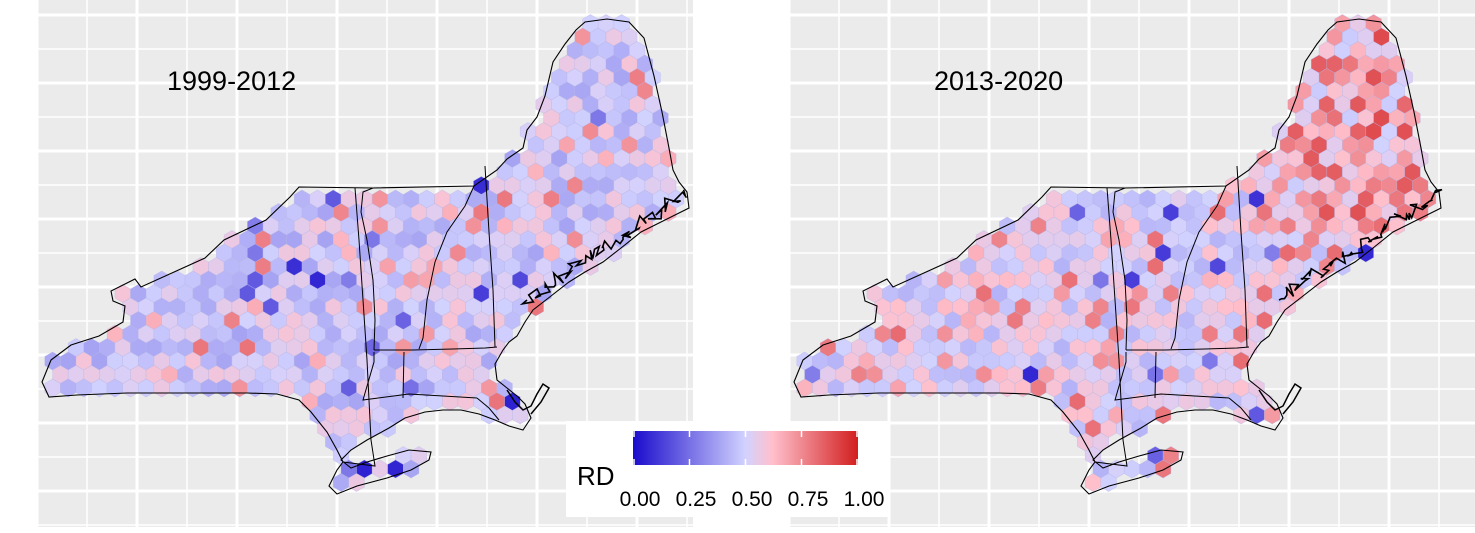 Image resolution: width=1475 pixels, height=533 pixels. I want to click on panel-label: 2013-2020, so click(999, 81).